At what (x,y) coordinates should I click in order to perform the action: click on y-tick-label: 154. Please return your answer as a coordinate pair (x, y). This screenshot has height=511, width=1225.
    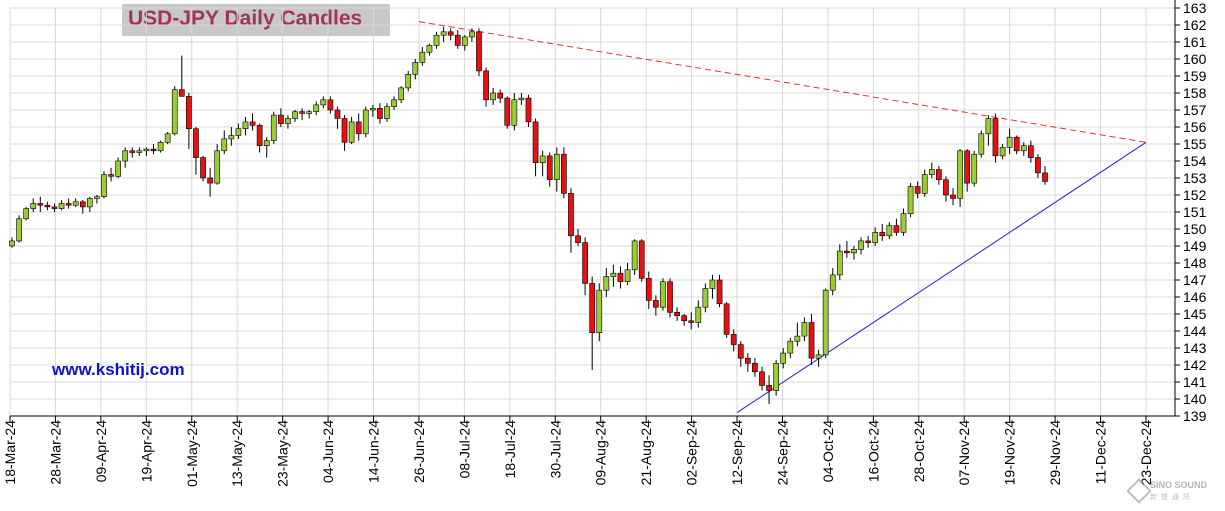
    Looking at the image, I should click on (1195, 161).